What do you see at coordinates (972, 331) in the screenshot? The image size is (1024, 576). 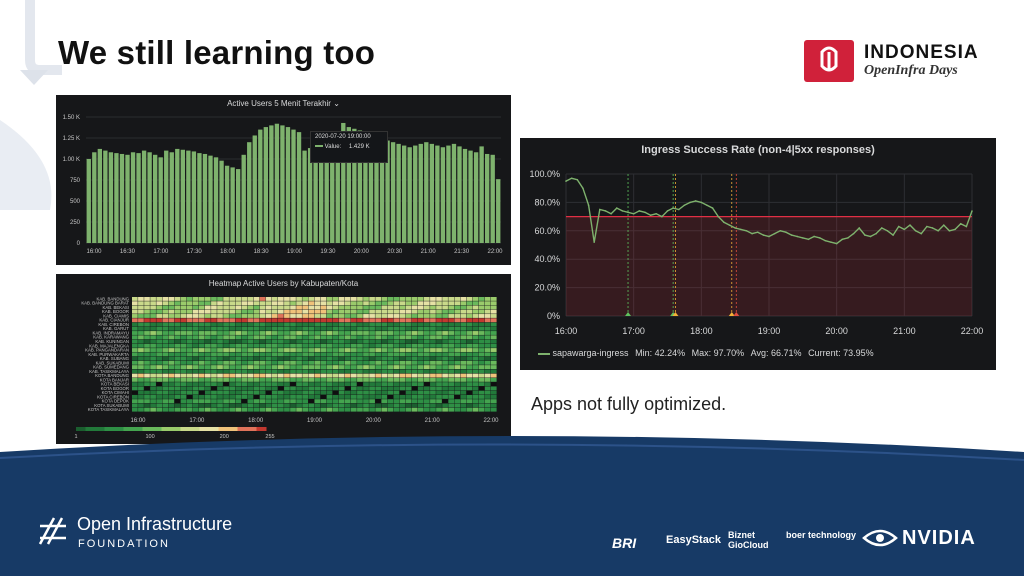 I see `line-x-tick-label: 22:00` at bounding box center [972, 331].